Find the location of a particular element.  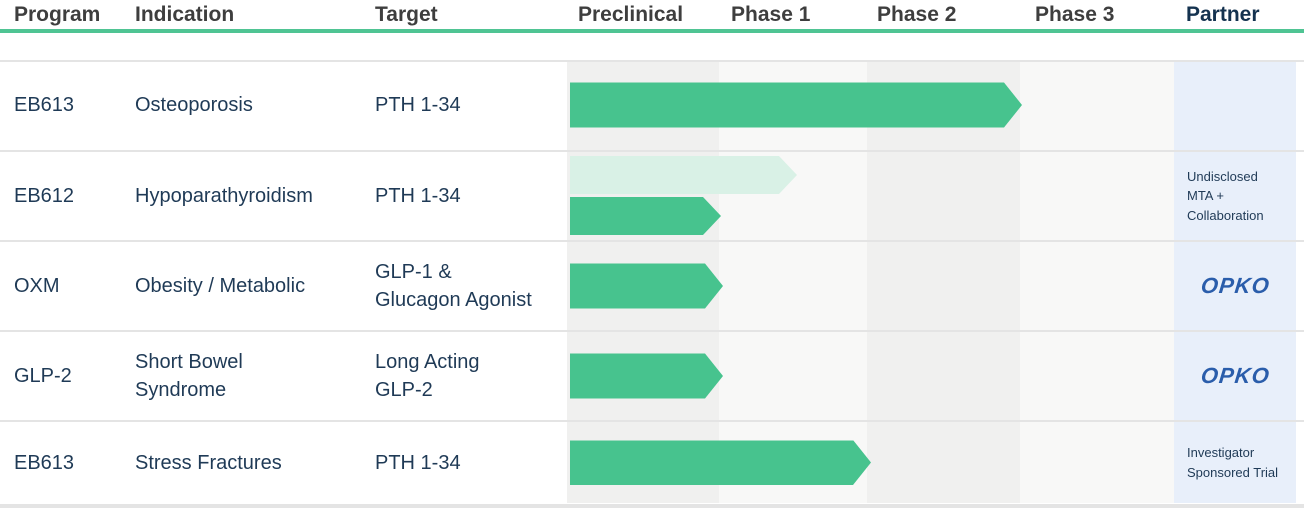

partner-label: Undisclosed MTA + Collaboration is located at coordinates (1225, 195).